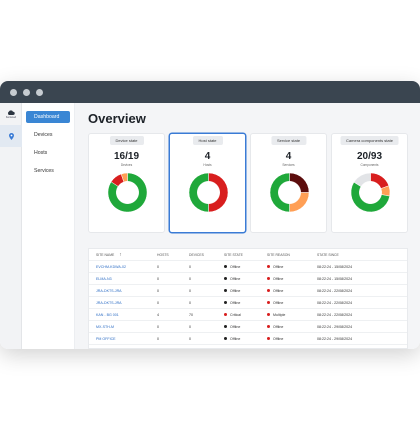 This screenshot has width=420, height=430. I want to click on site-reason-cell: Multiple, so click(276, 315).